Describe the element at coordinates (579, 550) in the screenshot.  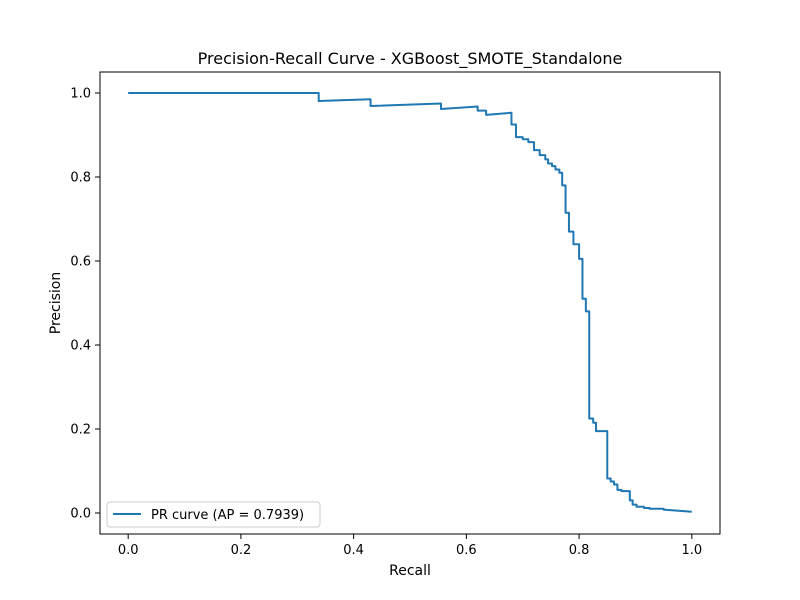
I see `x-tick-label: 0.8` at that location.